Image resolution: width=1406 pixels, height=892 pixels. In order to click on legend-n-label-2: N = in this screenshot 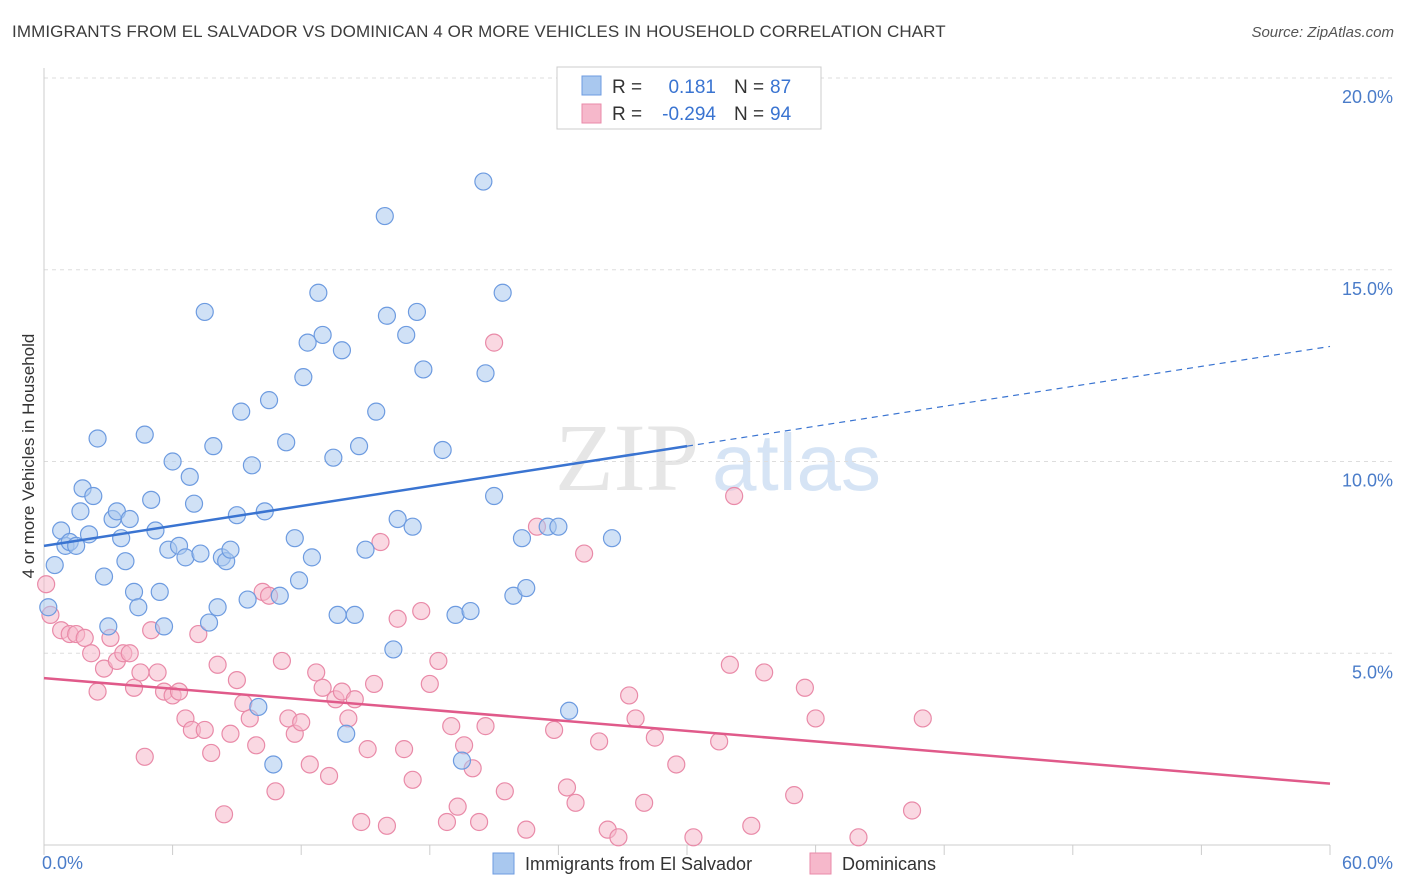, I will do `click(749, 114)`.